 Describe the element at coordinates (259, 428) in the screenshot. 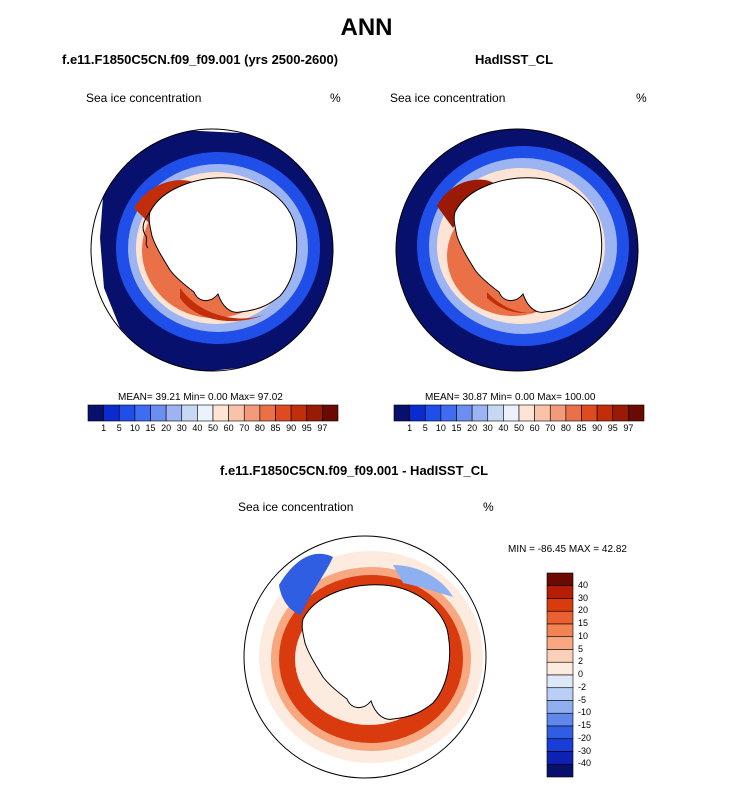

I see `model-colorbar-tick-label: 80` at that location.